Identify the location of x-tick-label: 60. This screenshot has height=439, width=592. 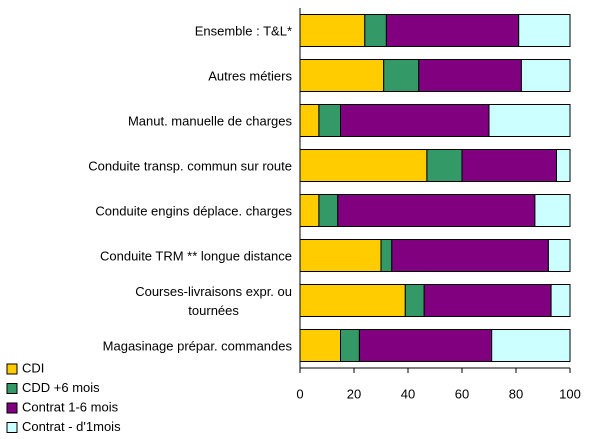
(462, 393).